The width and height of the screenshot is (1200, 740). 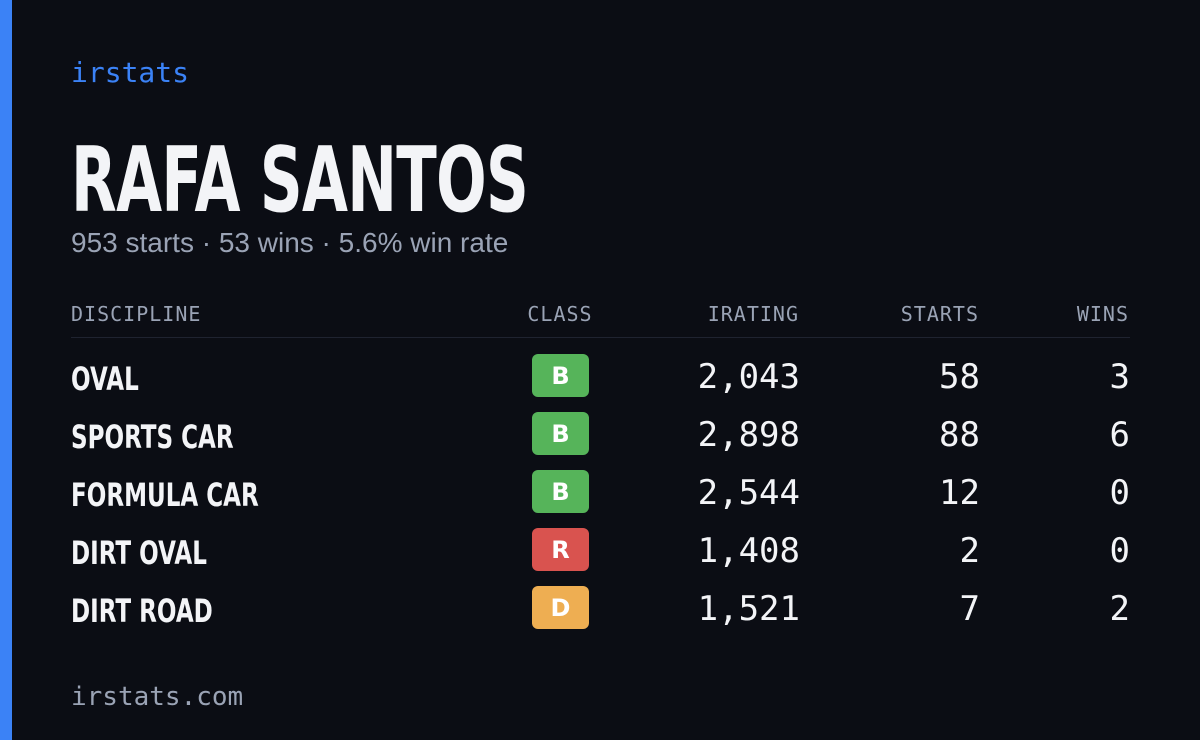 I want to click on wins: 2, so click(x=1119, y=609).